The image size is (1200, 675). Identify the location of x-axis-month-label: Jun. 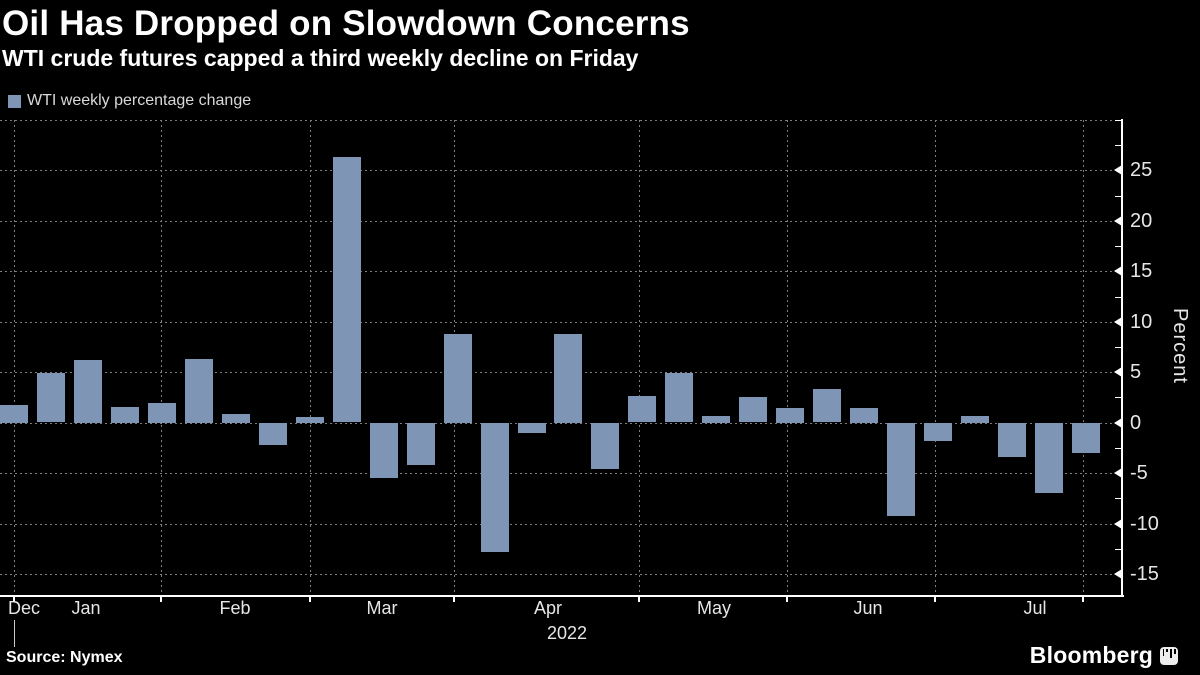
(868, 608).